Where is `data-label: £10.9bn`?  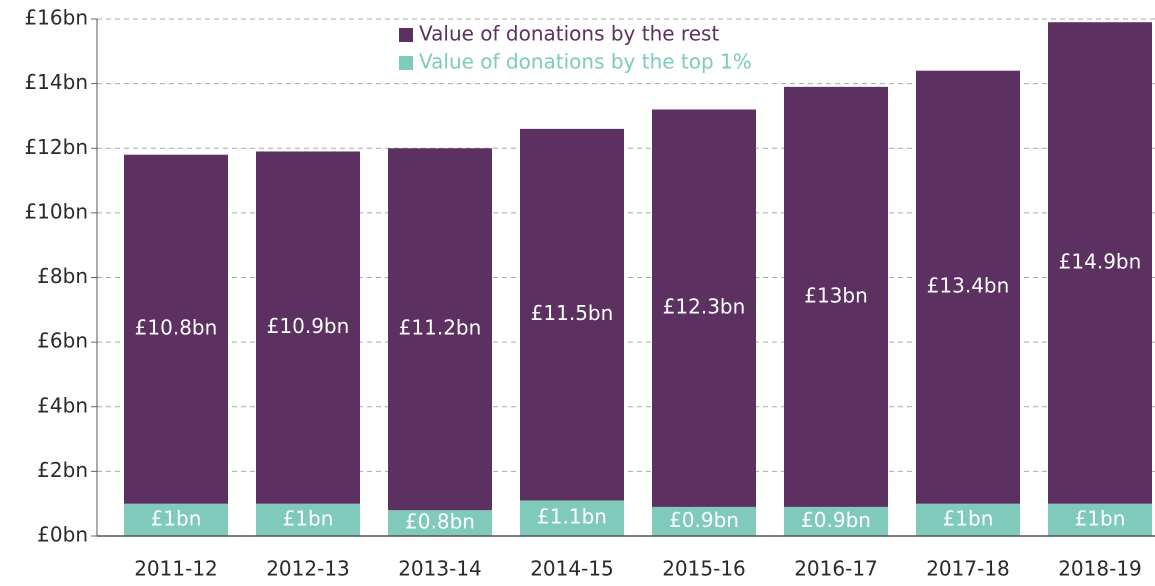
data-label: £10.9bn is located at coordinates (308, 326).